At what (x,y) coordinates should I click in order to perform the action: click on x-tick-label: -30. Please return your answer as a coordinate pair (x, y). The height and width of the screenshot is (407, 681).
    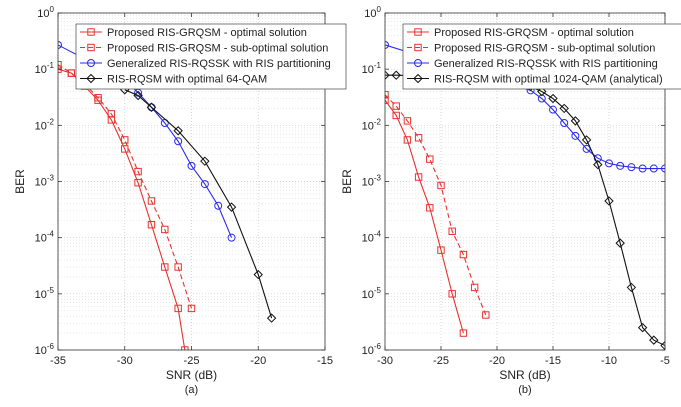
    Looking at the image, I should click on (125, 361).